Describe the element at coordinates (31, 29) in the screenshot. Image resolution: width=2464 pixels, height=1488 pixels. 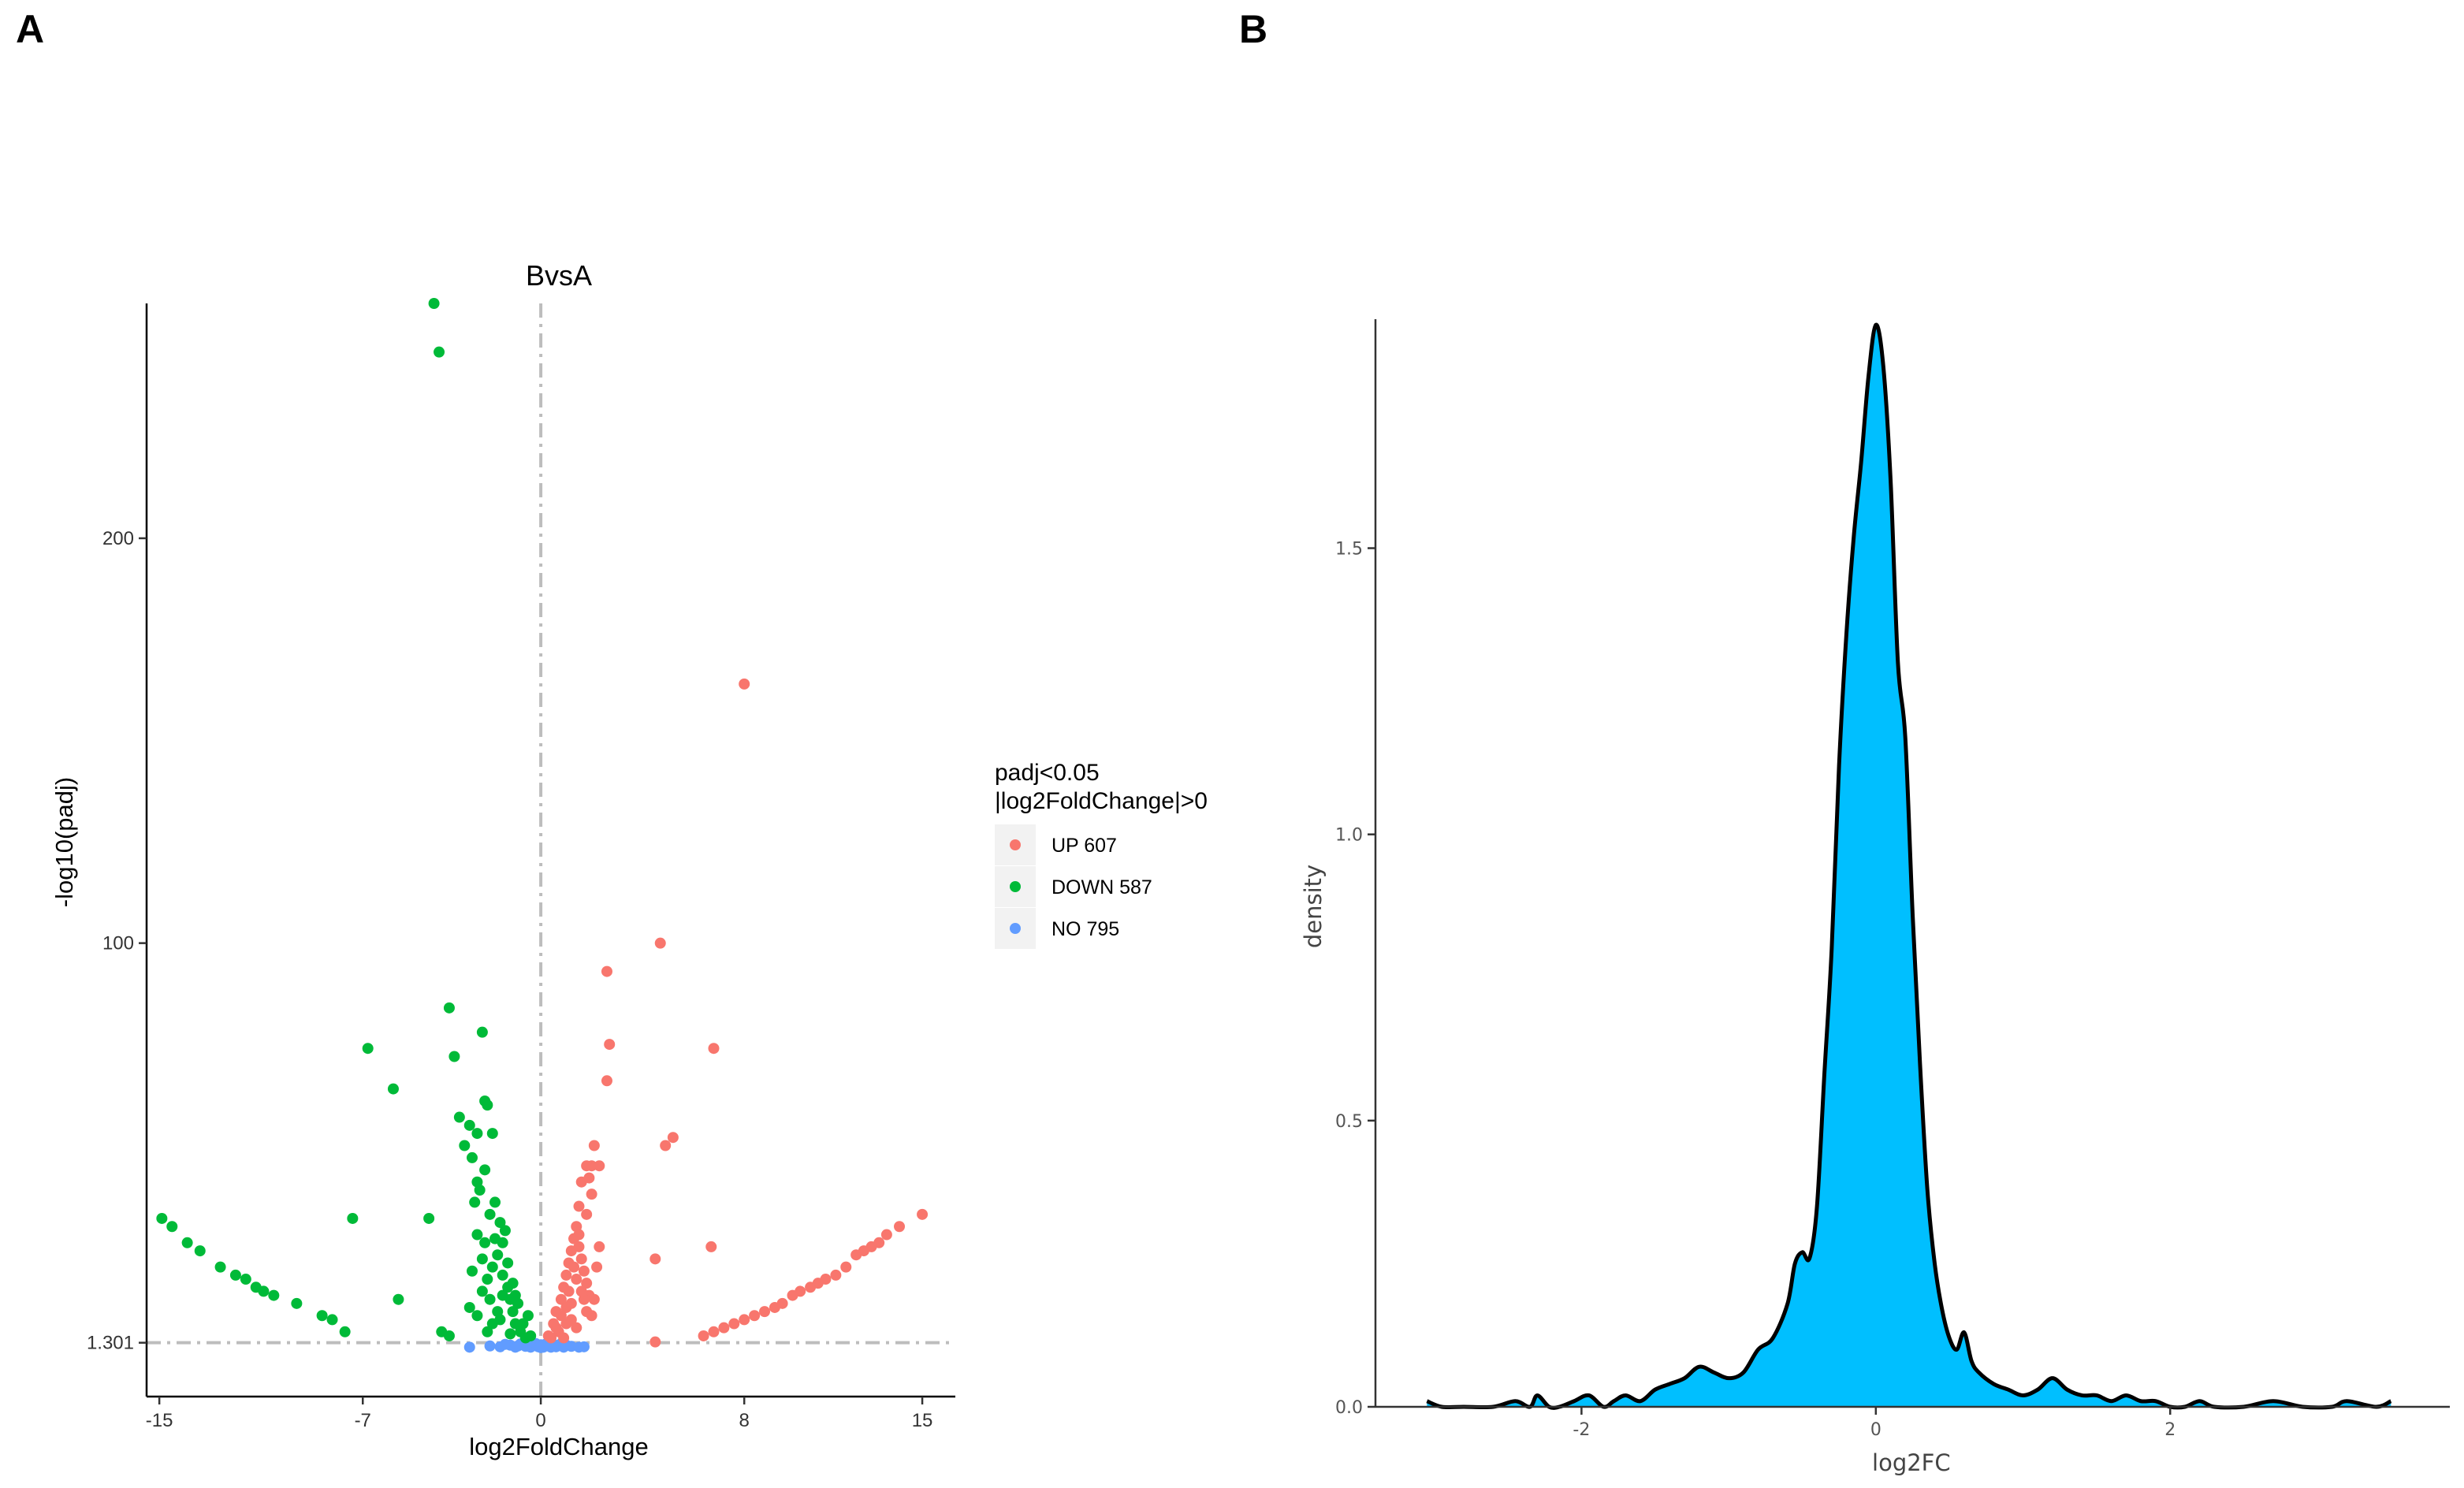
I see `panel-label-a: A` at that location.